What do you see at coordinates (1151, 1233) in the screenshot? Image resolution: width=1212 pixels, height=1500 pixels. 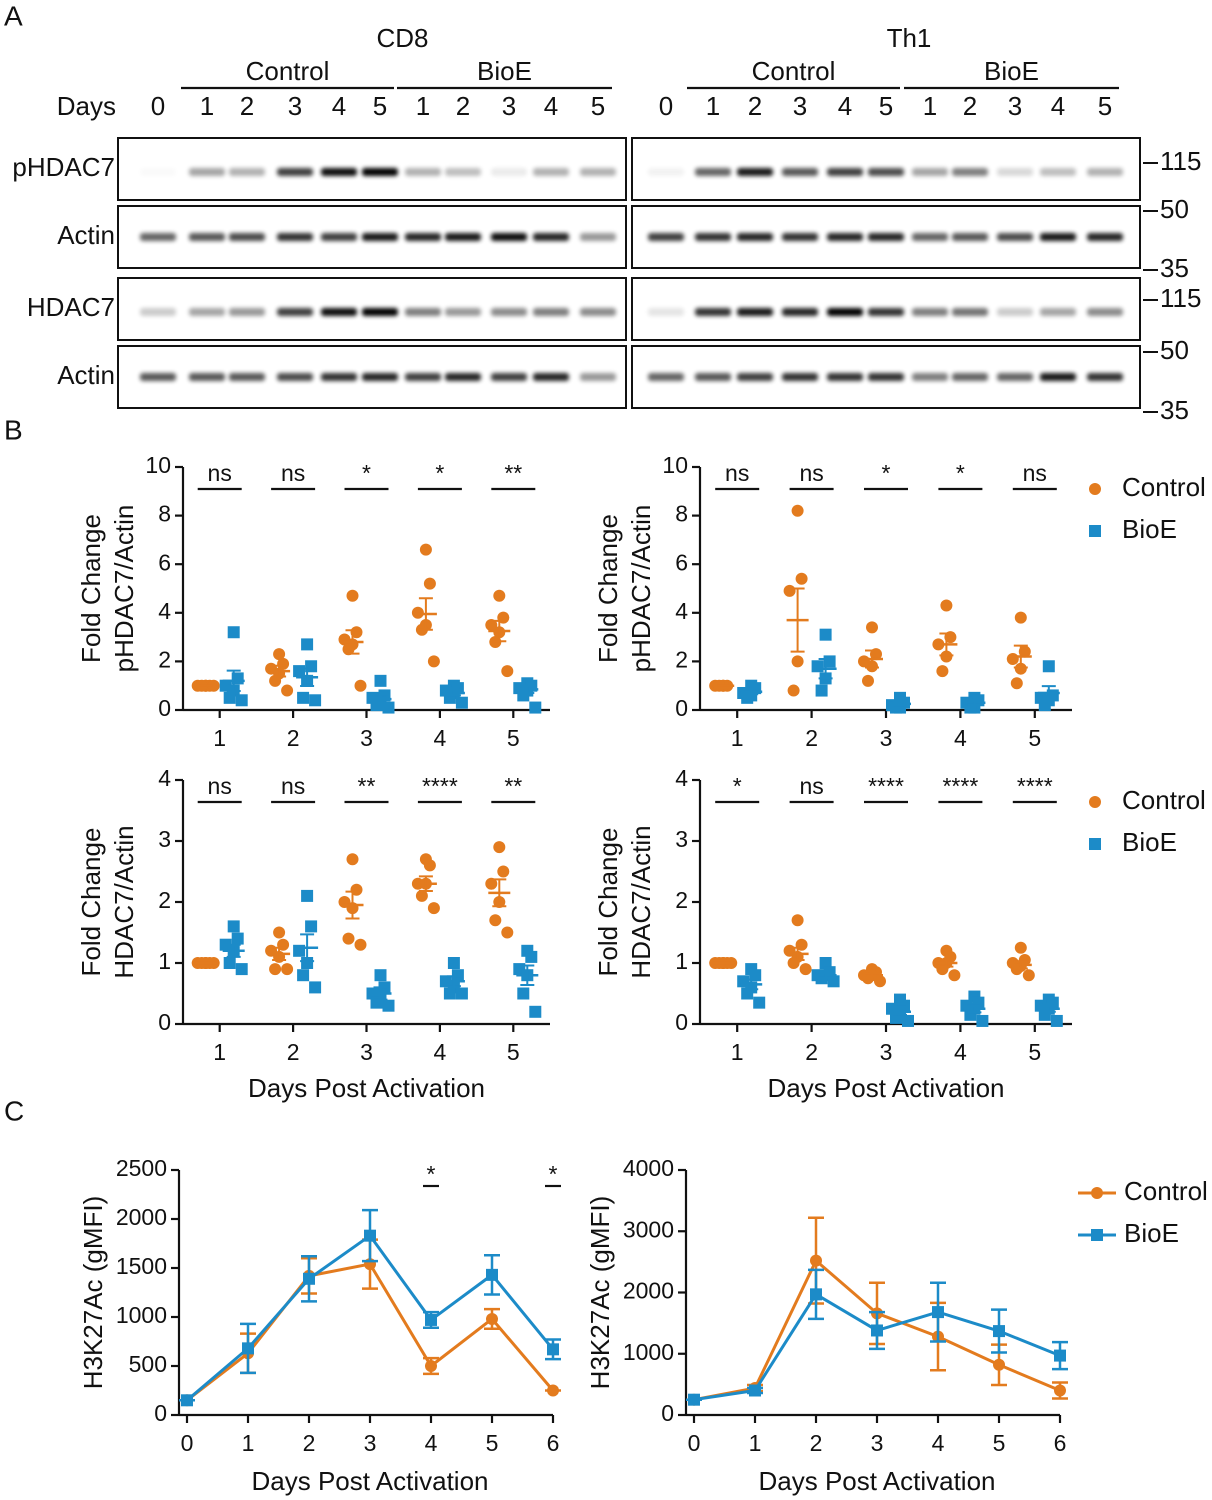 I see `legend-label: BioE` at bounding box center [1151, 1233].